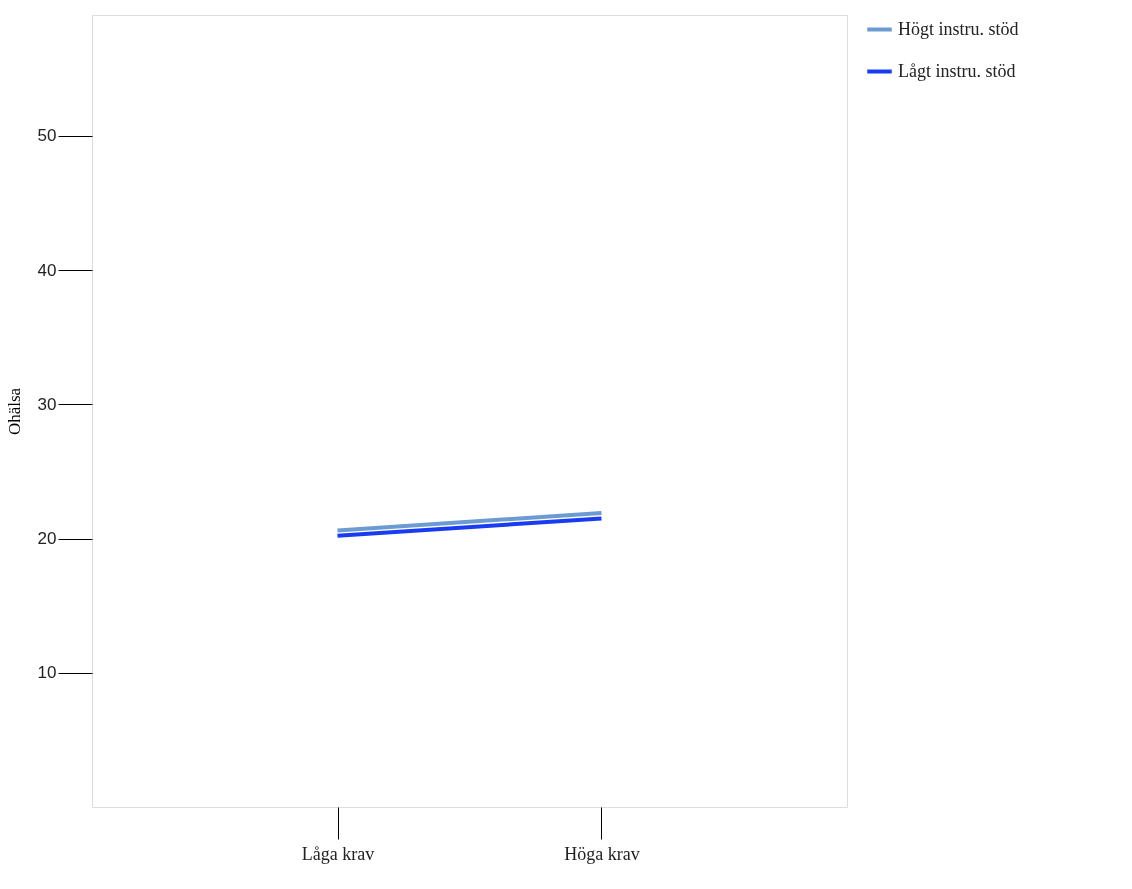 This screenshot has height=889, width=1132. I want to click on y-tick-label: 10, so click(47, 673).